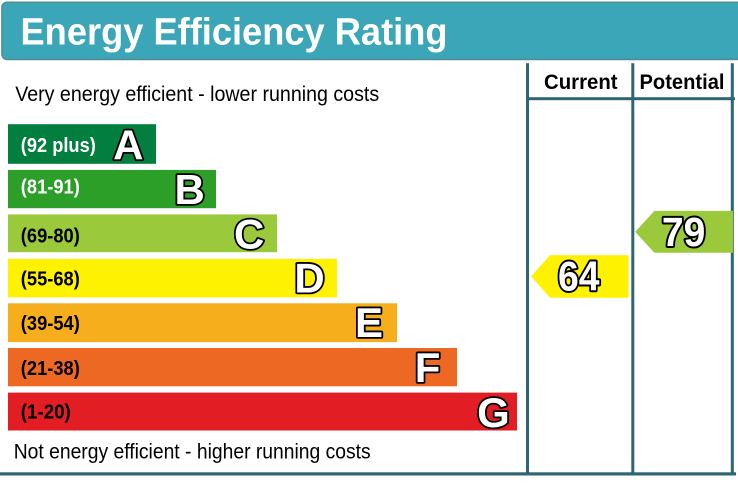 This screenshot has height=483, width=738. What do you see at coordinates (309, 277) in the screenshot?
I see `svg-text: D` at bounding box center [309, 277].